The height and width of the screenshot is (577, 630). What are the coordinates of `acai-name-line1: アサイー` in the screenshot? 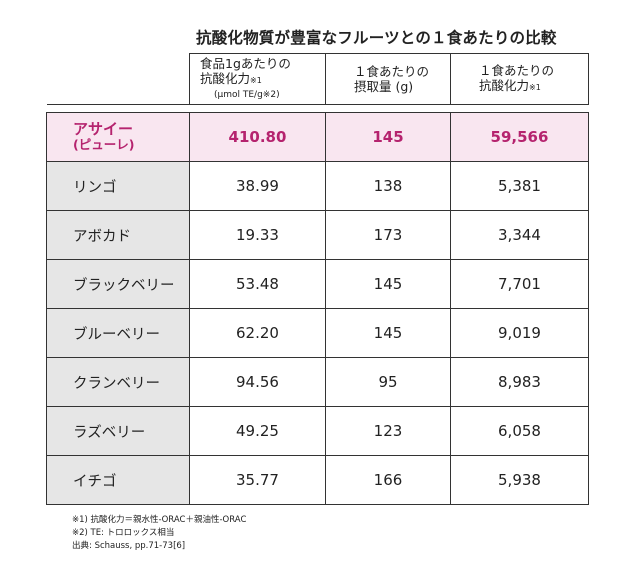 It's located at (103, 129).